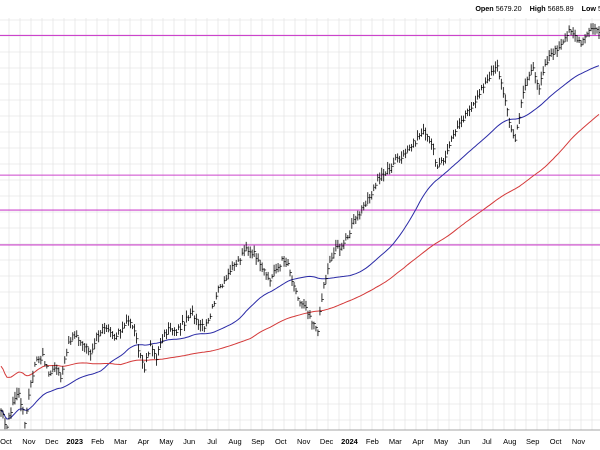 This screenshot has height=450, width=600. Describe the element at coordinates (74, 441) in the screenshot. I see `x-tick-label: 2023` at that location.